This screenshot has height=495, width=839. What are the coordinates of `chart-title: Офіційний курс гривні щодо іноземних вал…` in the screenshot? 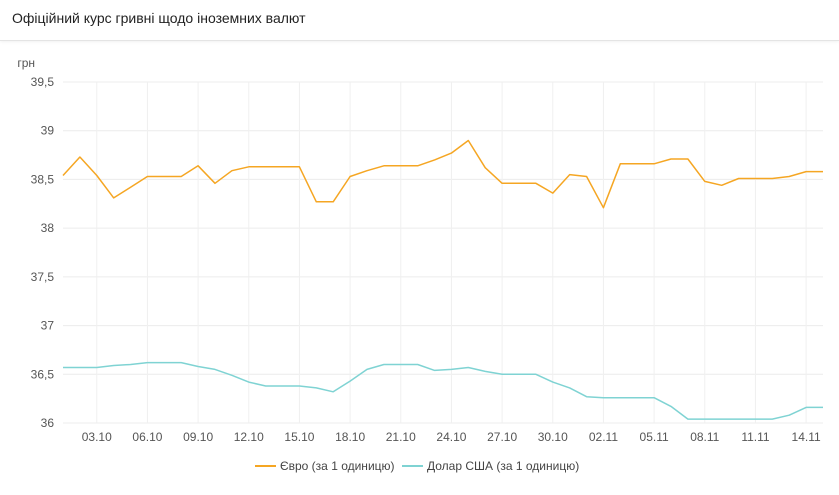 It's located at (159, 18).